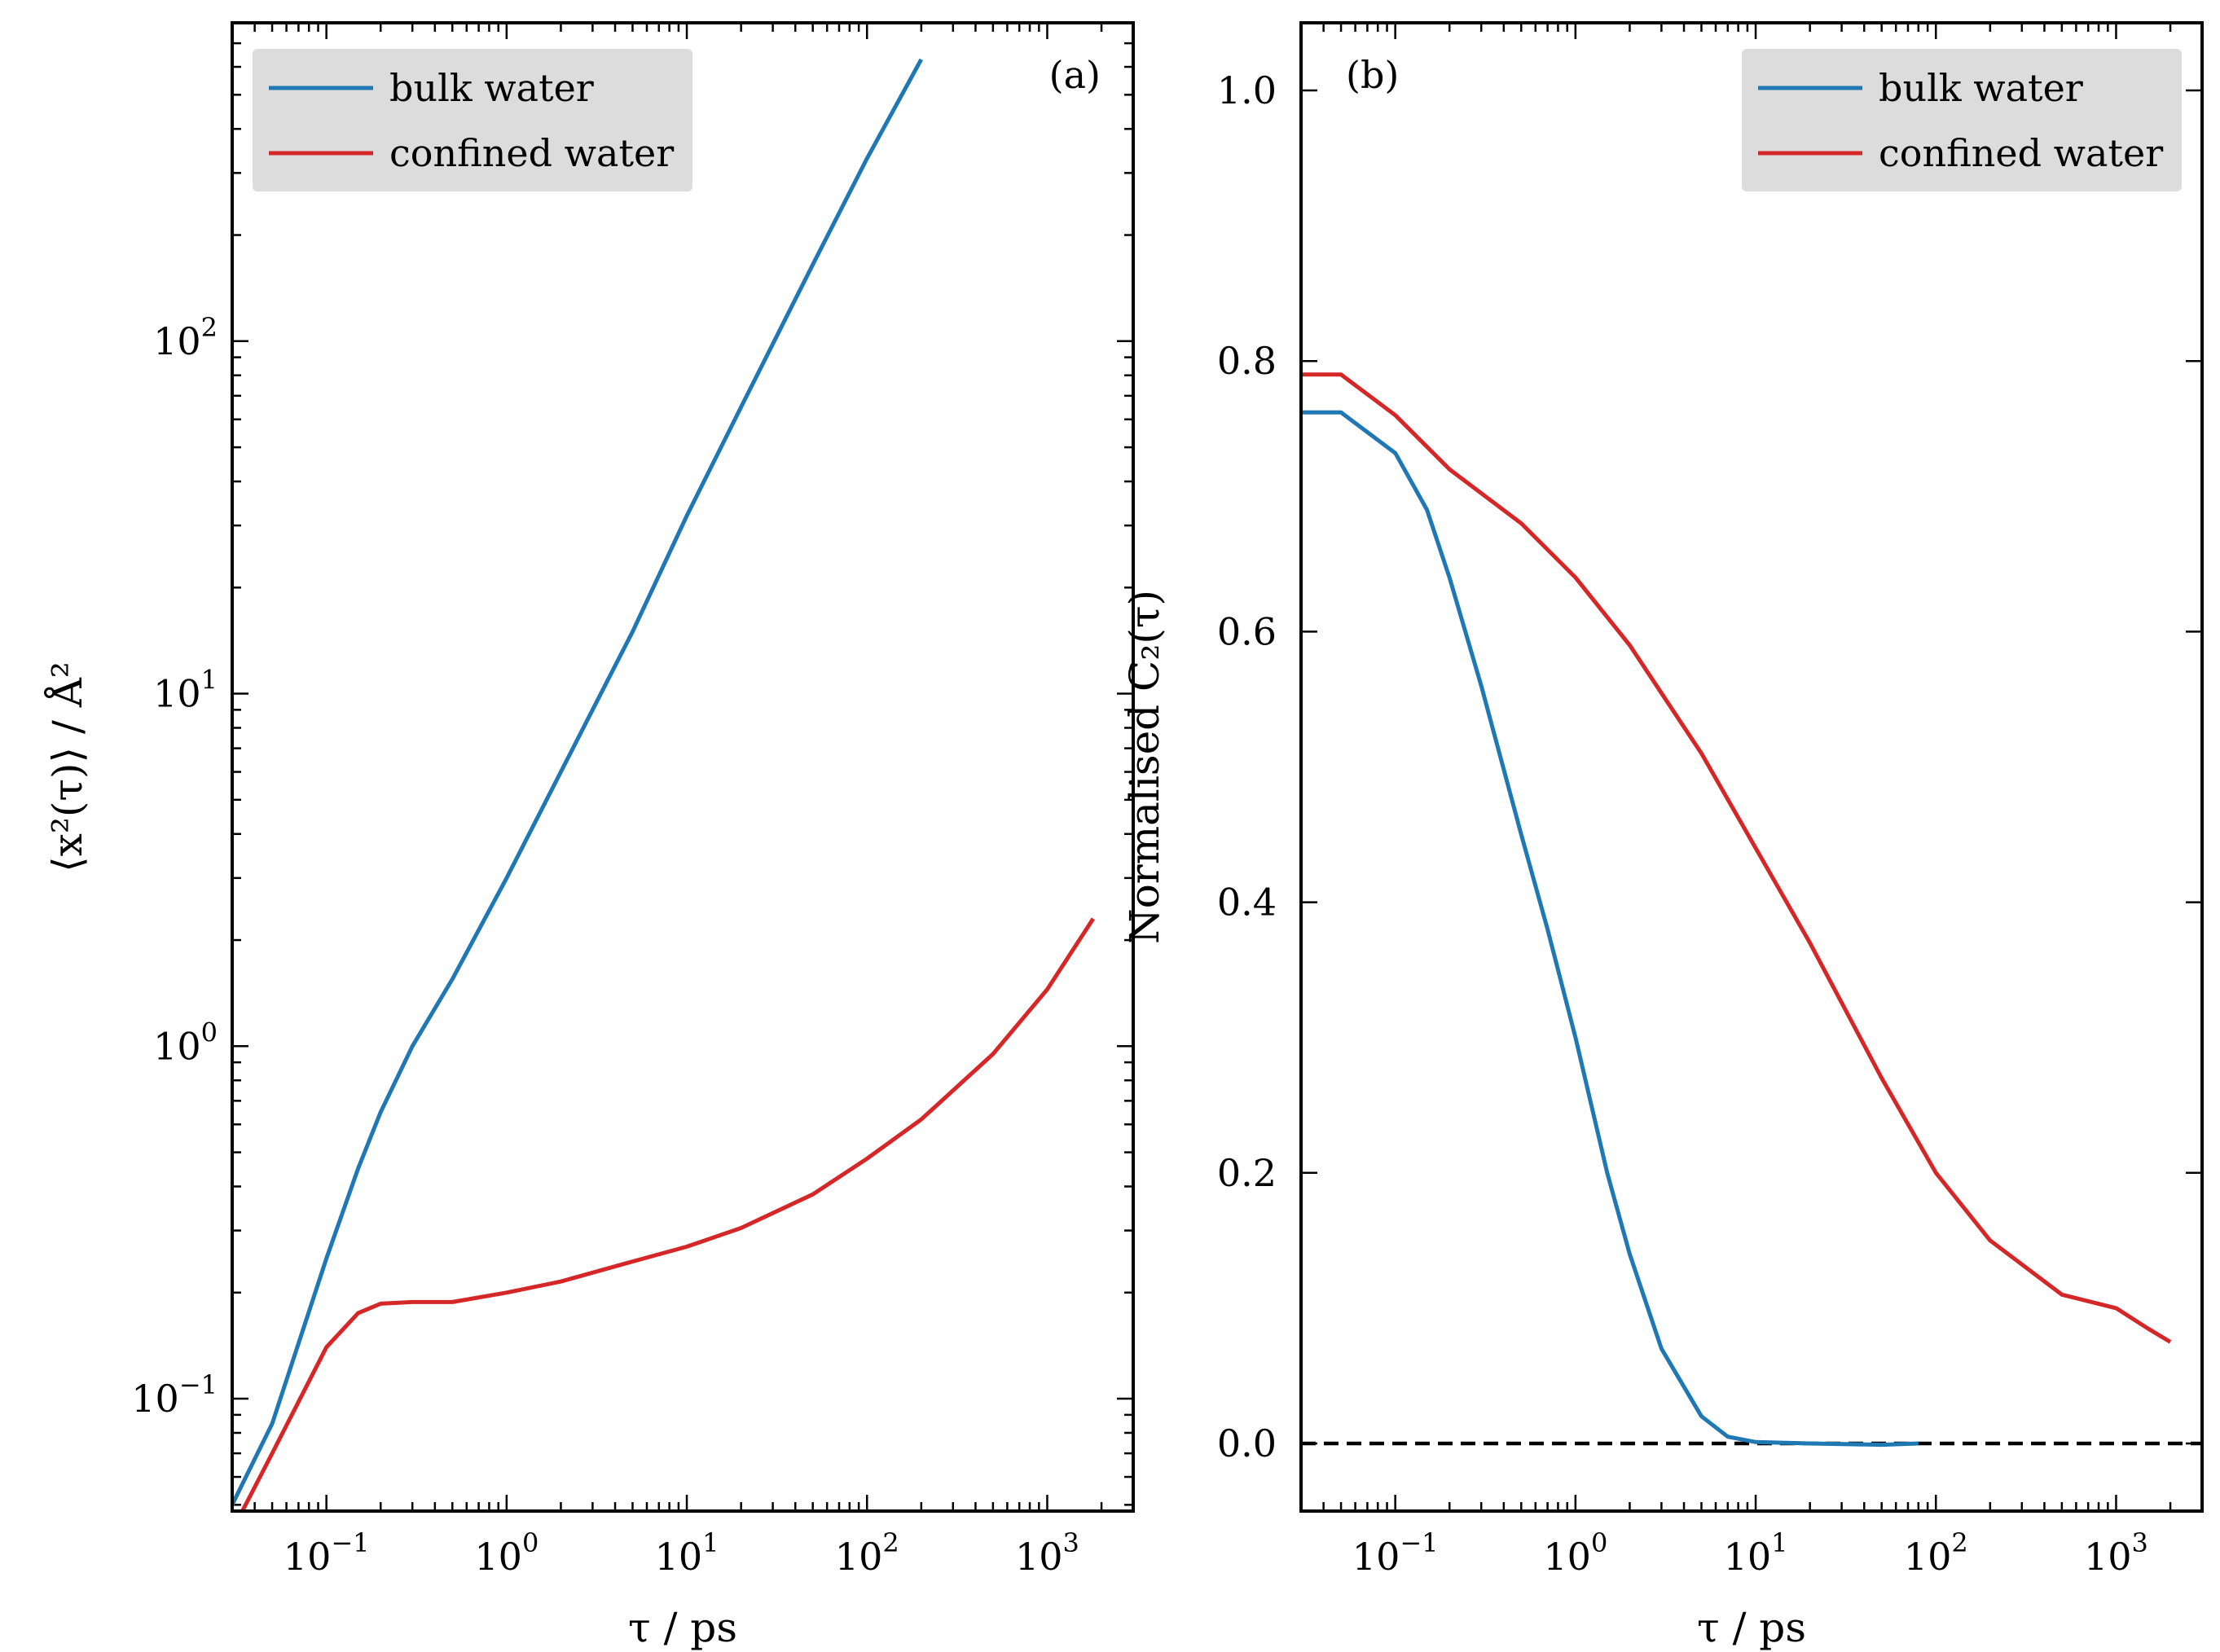 The height and width of the screenshot is (1652, 2220). I want to click on y-tick-label: 0.8, so click(1247, 361).